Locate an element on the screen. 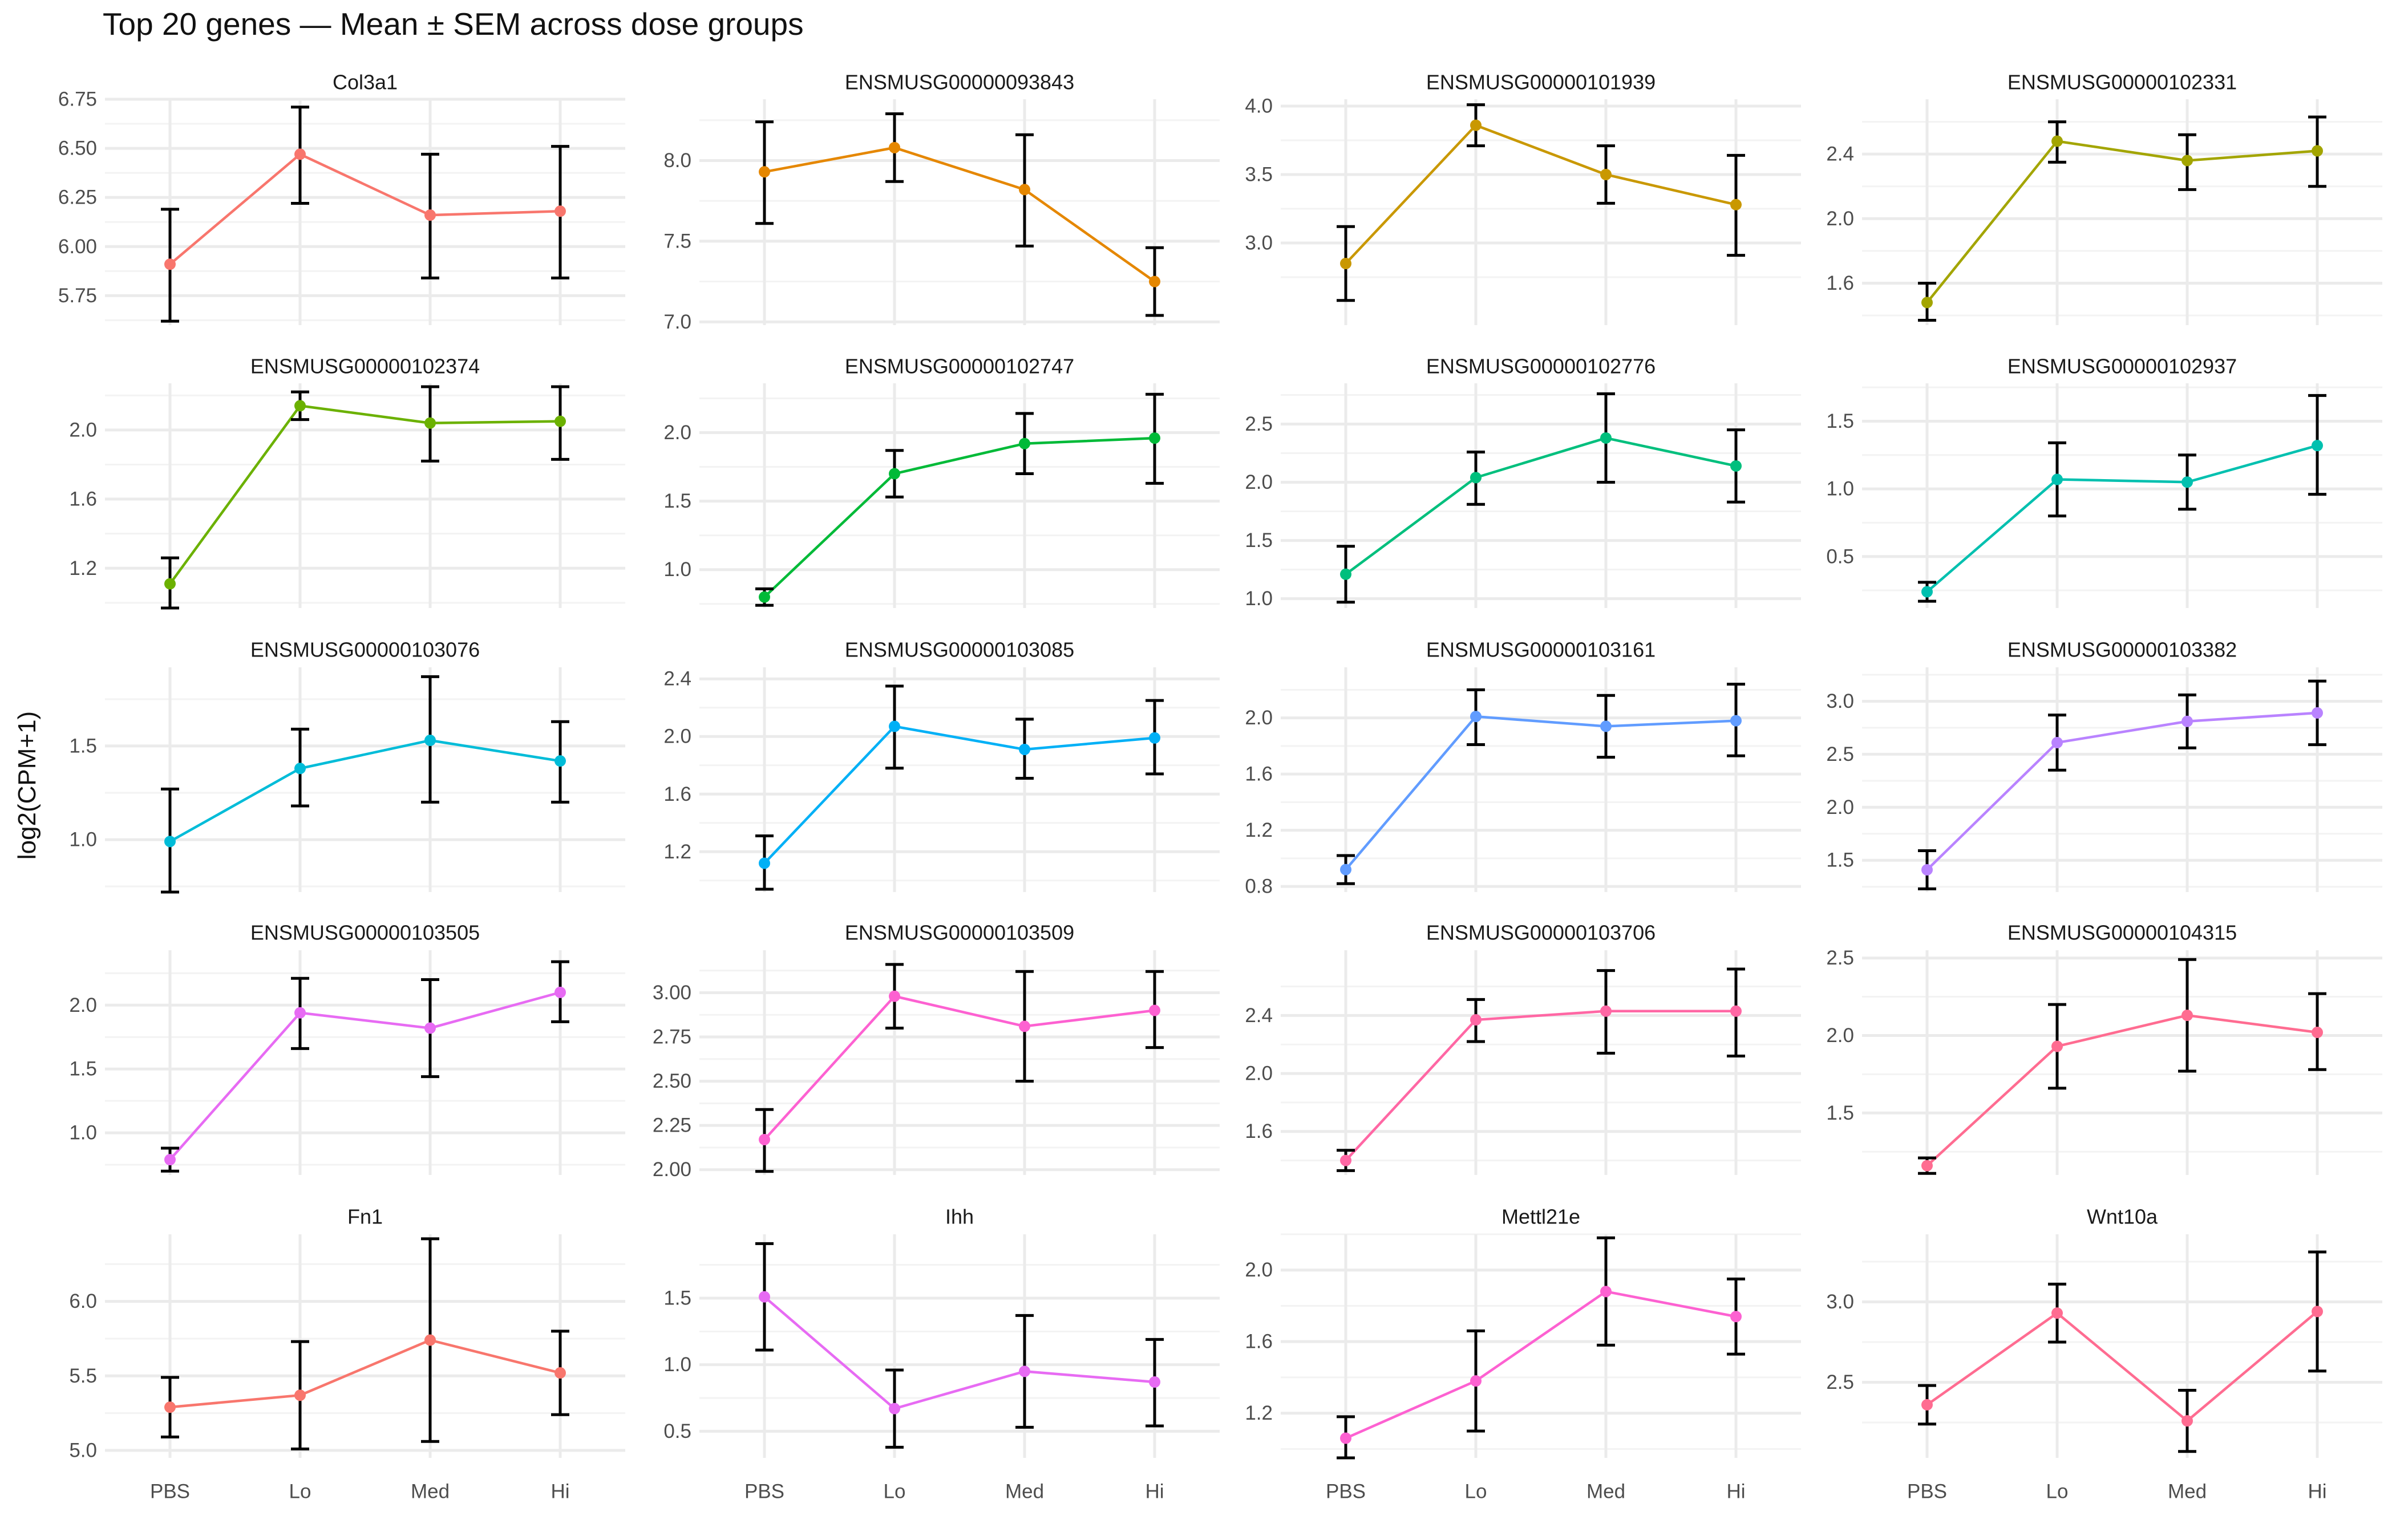 Image resolution: width=2396 pixels, height=1540 pixels. y-tick-label: 8.0 is located at coordinates (677, 161).